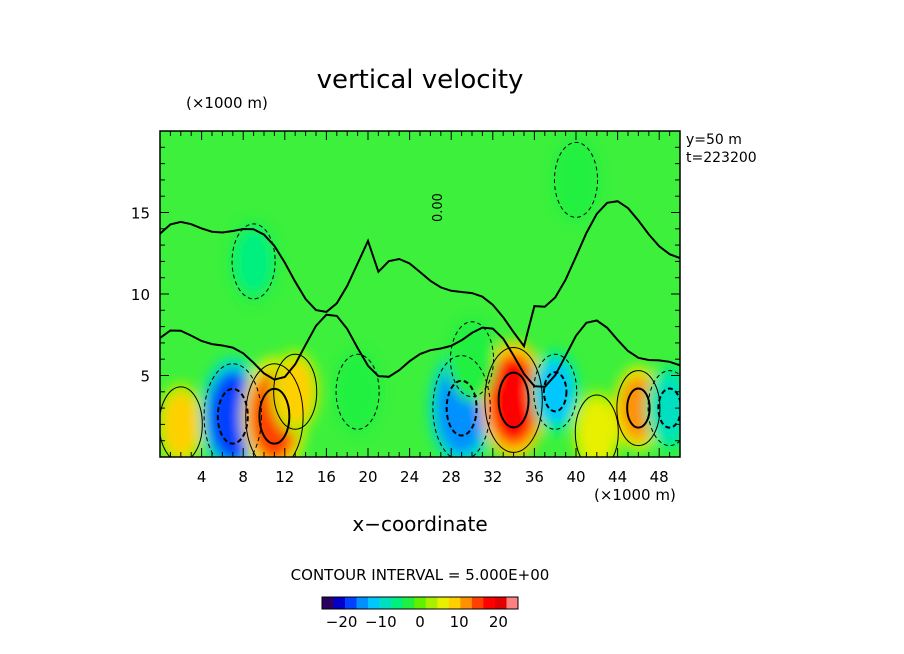  Describe the element at coordinates (498, 622) in the screenshot. I see `colorbar-tick-label: 20` at that location.